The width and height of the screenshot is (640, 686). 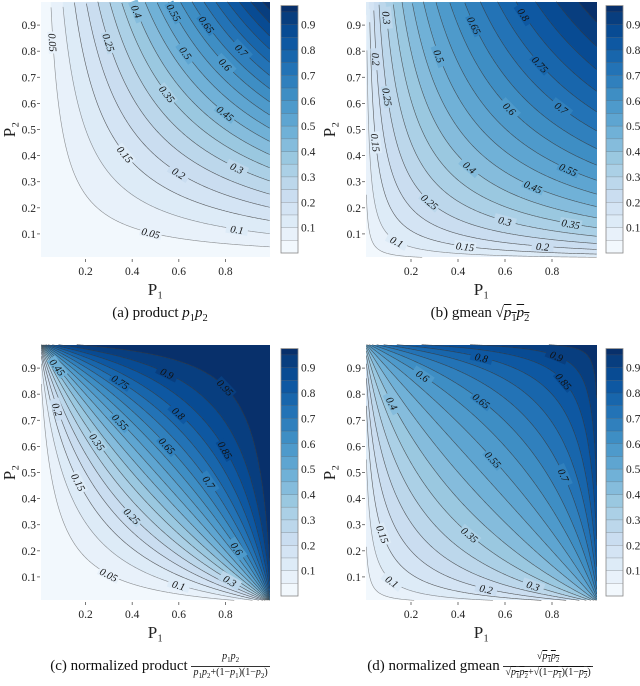 What do you see at coordinates (571, 224) in the screenshot?
I see `contour-label: 0.35` at bounding box center [571, 224].